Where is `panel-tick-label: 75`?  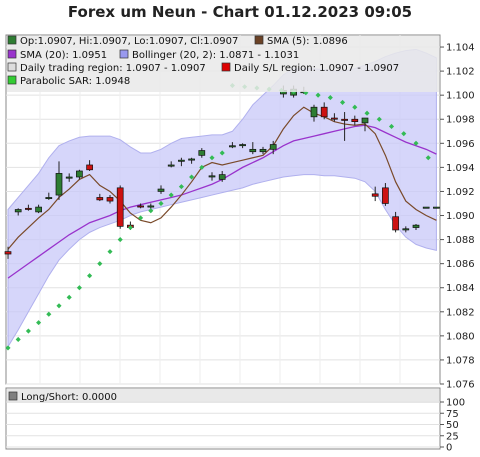 panel-tick-label: 75 is located at coordinates (452, 414).